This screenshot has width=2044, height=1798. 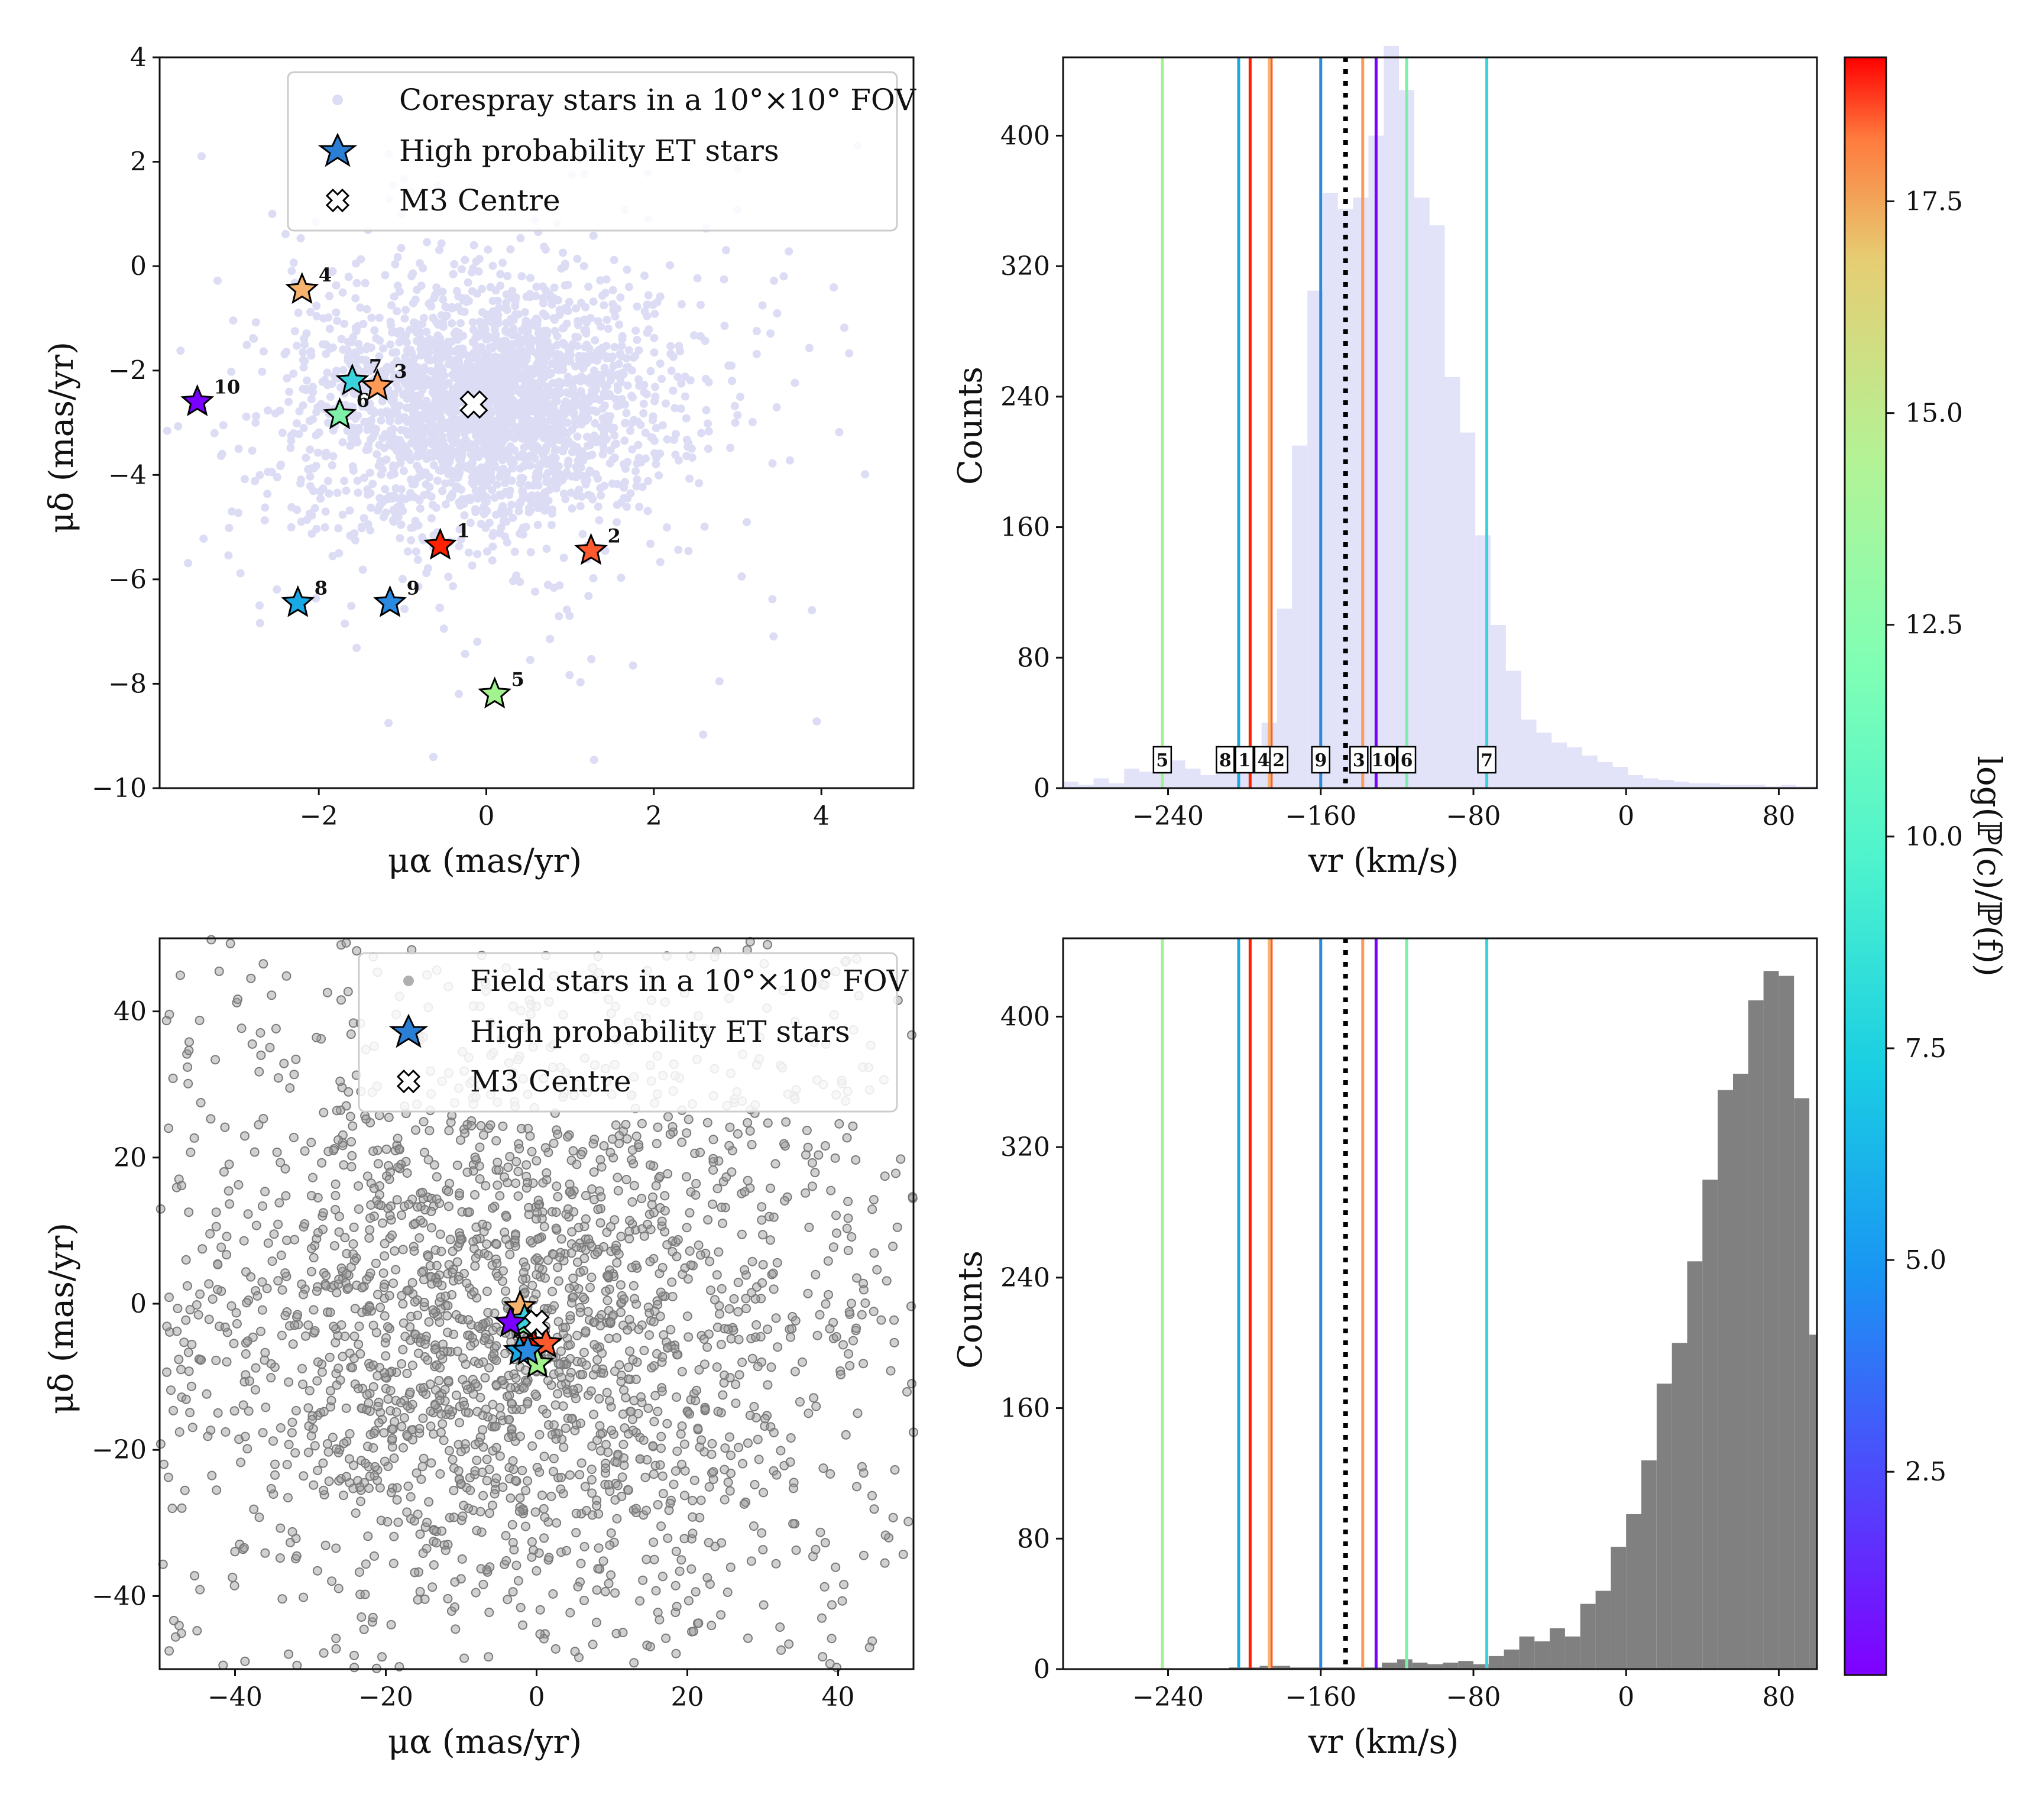 I want to click on y-tick-label: −2, so click(x=127, y=371).